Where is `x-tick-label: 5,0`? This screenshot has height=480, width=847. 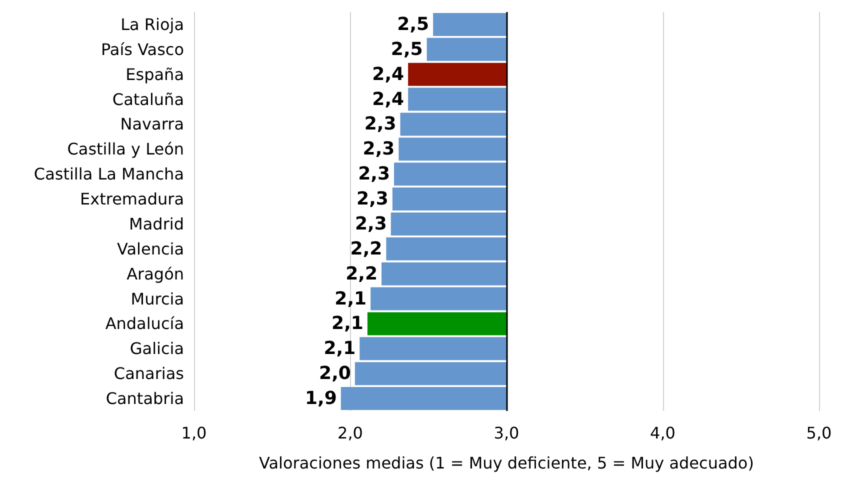 x-tick-label: 5,0 is located at coordinates (819, 433).